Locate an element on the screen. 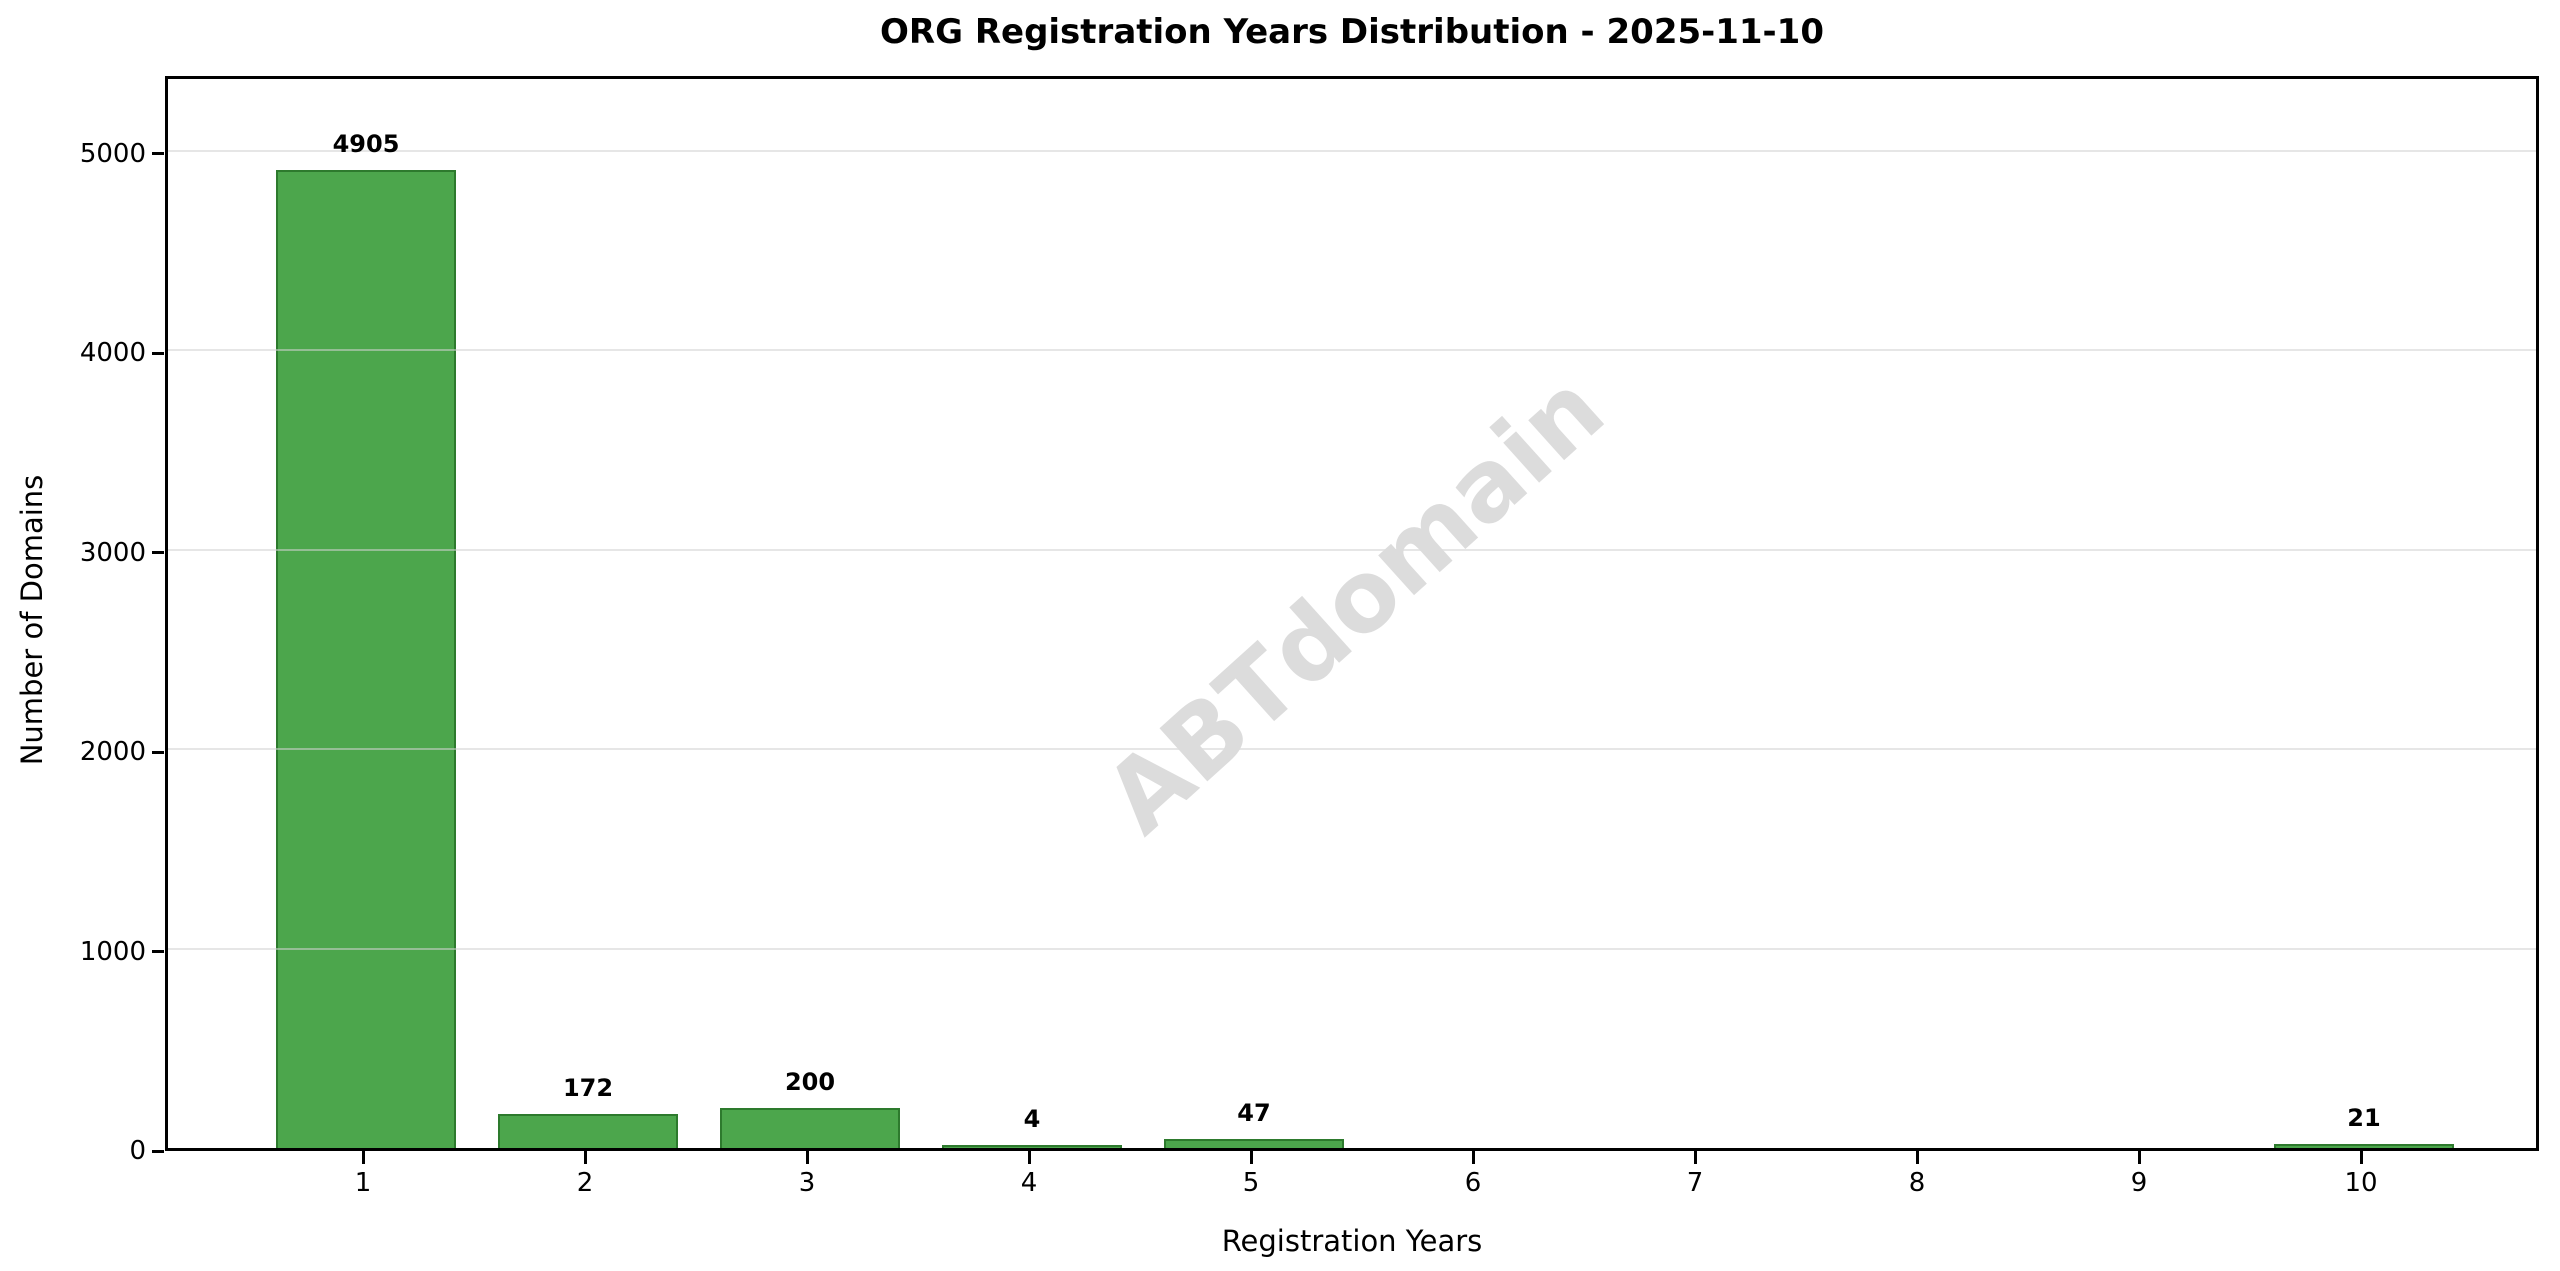 This screenshot has width=2560, height=1271. y-tick-label-4000: 4000 is located at coordinates (112, 353).